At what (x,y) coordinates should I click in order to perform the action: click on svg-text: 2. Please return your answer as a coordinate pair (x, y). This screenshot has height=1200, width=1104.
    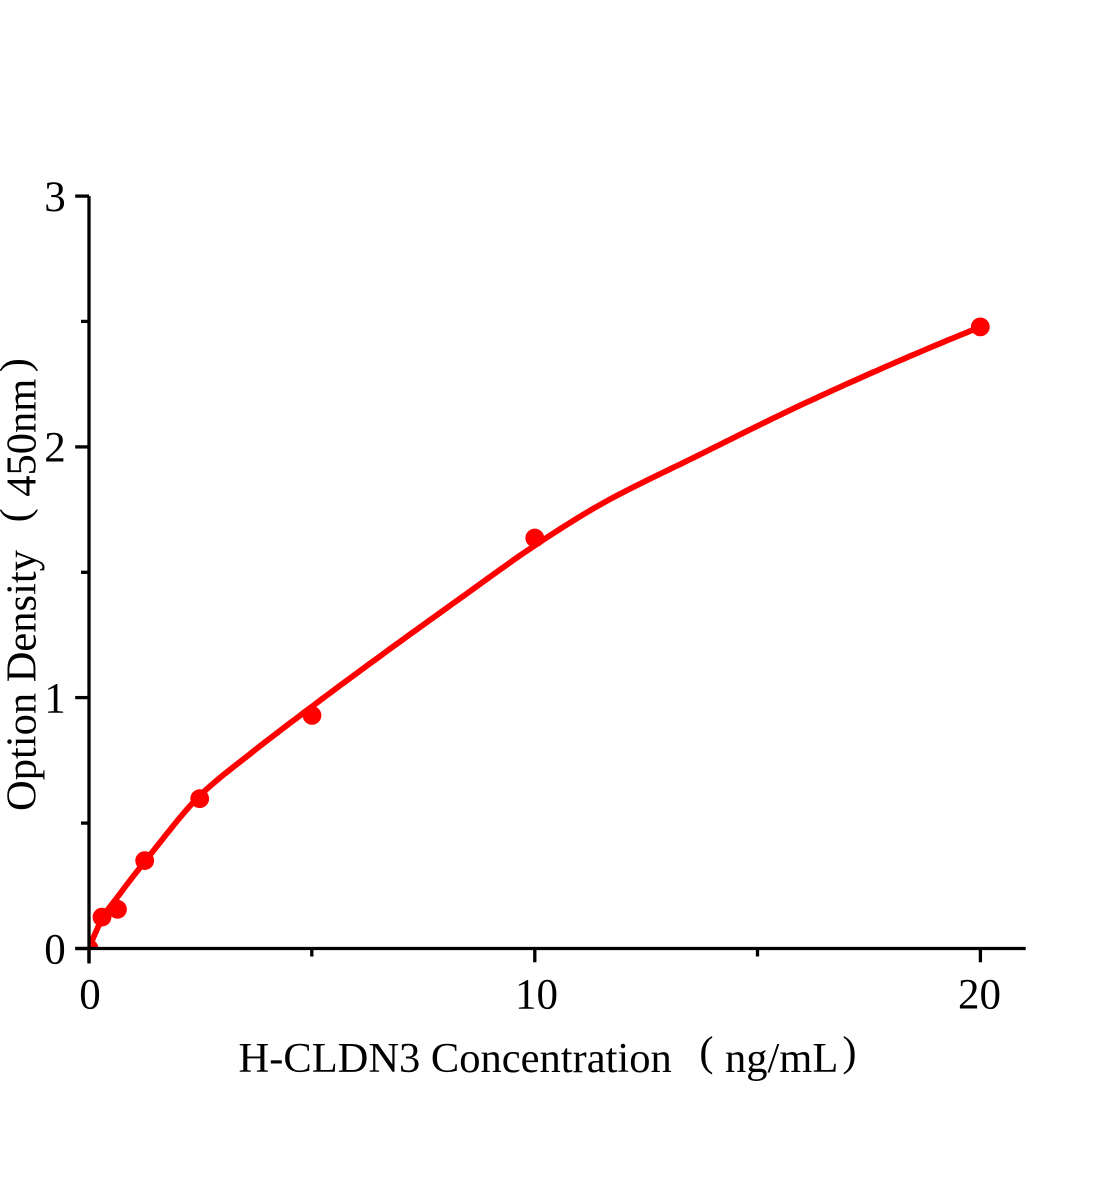
    Looking at the image, I should click on (55, 448).